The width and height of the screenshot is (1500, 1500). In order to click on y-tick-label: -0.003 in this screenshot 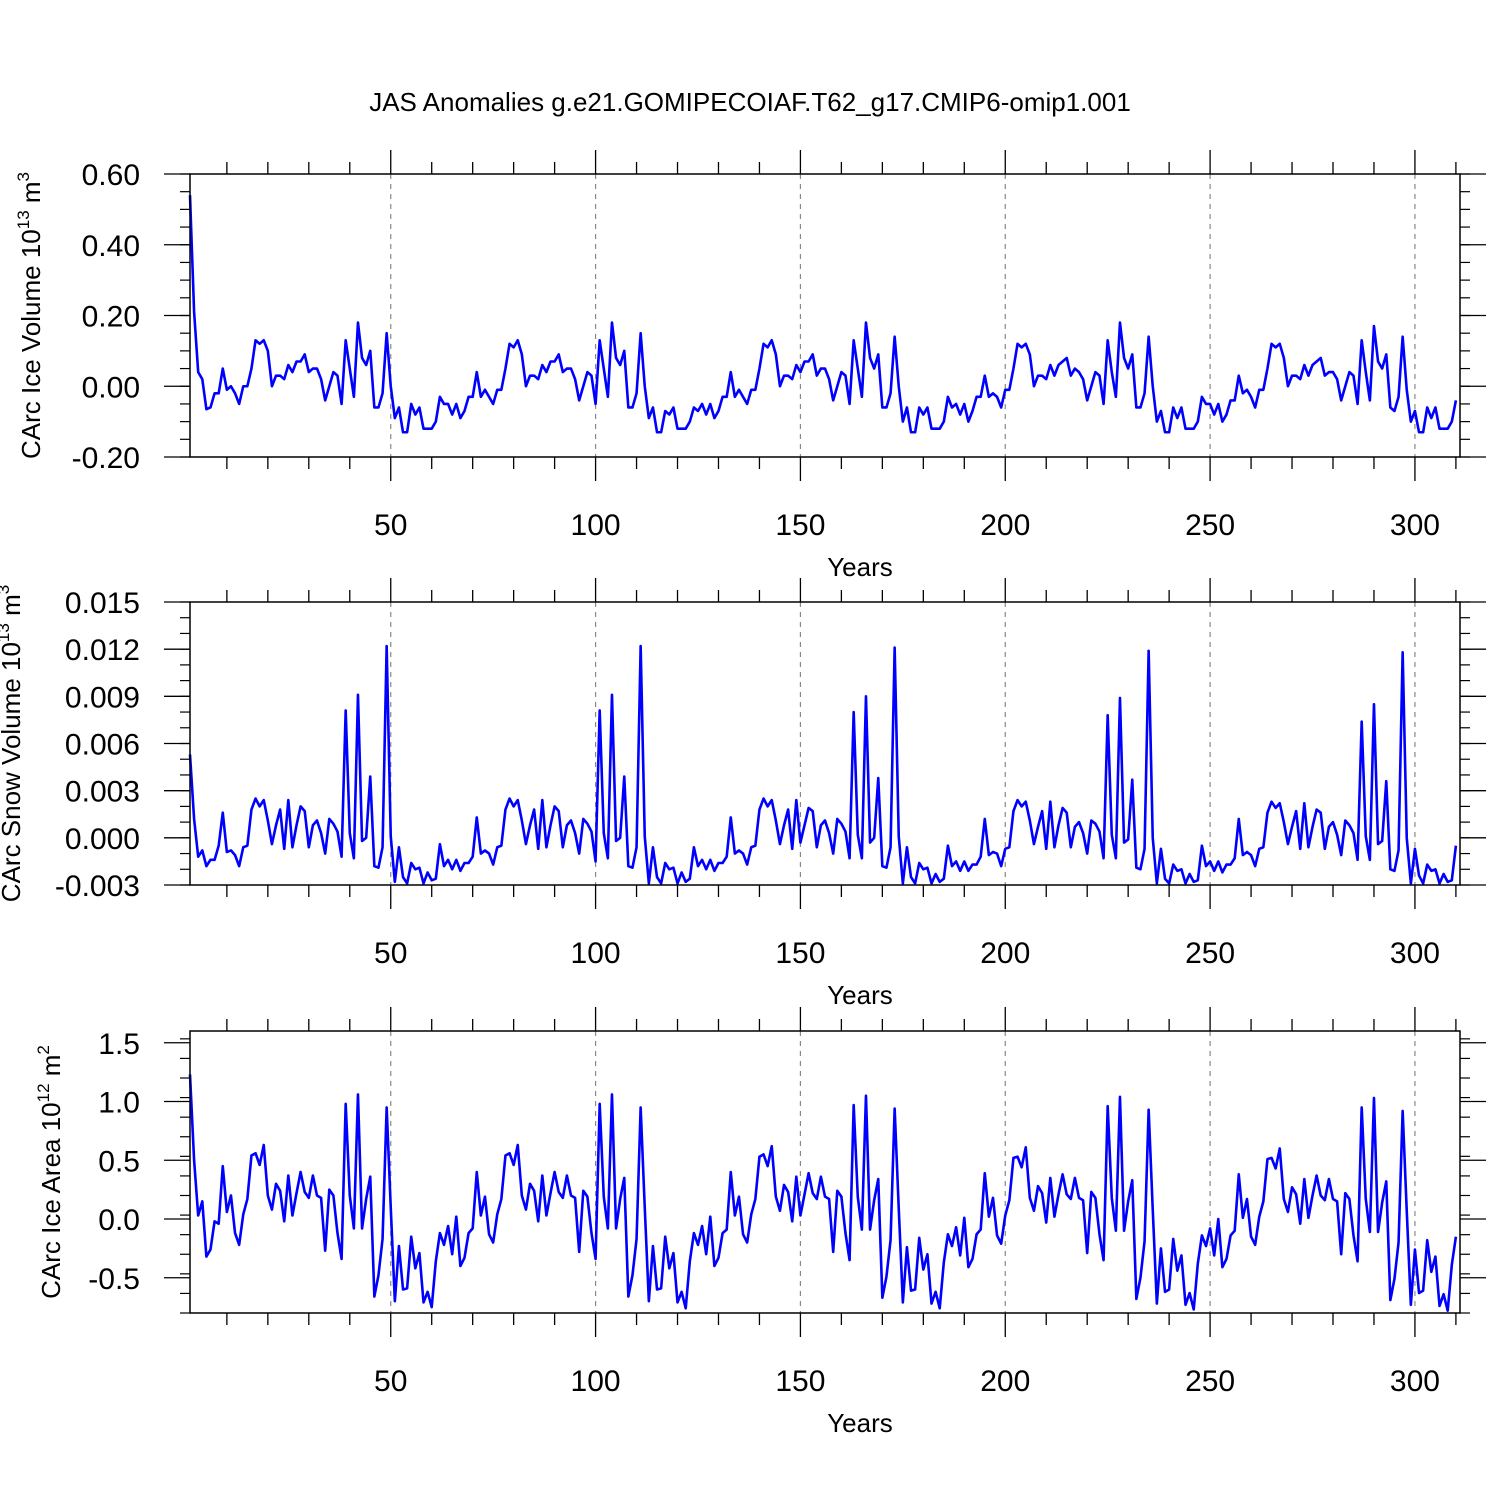, I will do `click(97, 886)`.